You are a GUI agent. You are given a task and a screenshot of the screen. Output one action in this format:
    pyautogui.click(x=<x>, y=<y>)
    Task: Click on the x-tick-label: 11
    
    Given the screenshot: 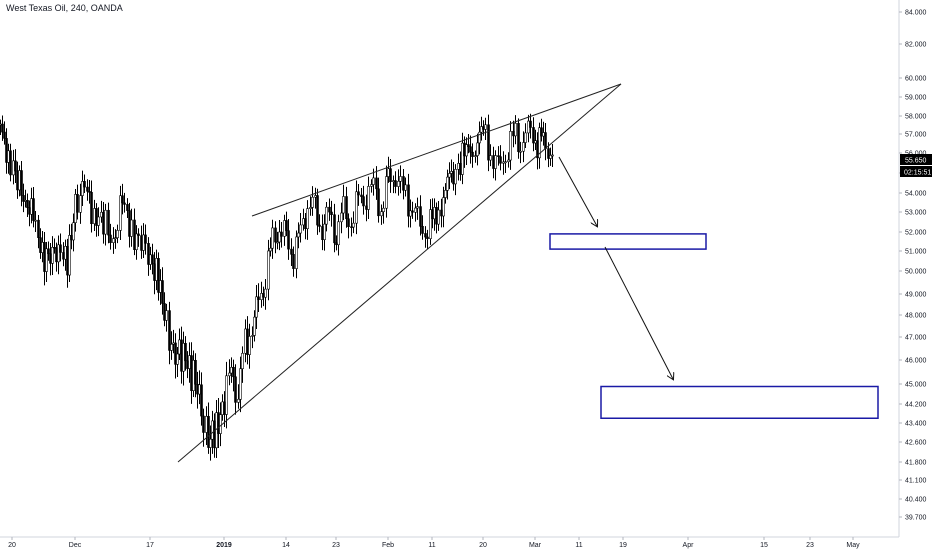 What is the action you would take?
    pyautogui.click(x=578, y=545)
    